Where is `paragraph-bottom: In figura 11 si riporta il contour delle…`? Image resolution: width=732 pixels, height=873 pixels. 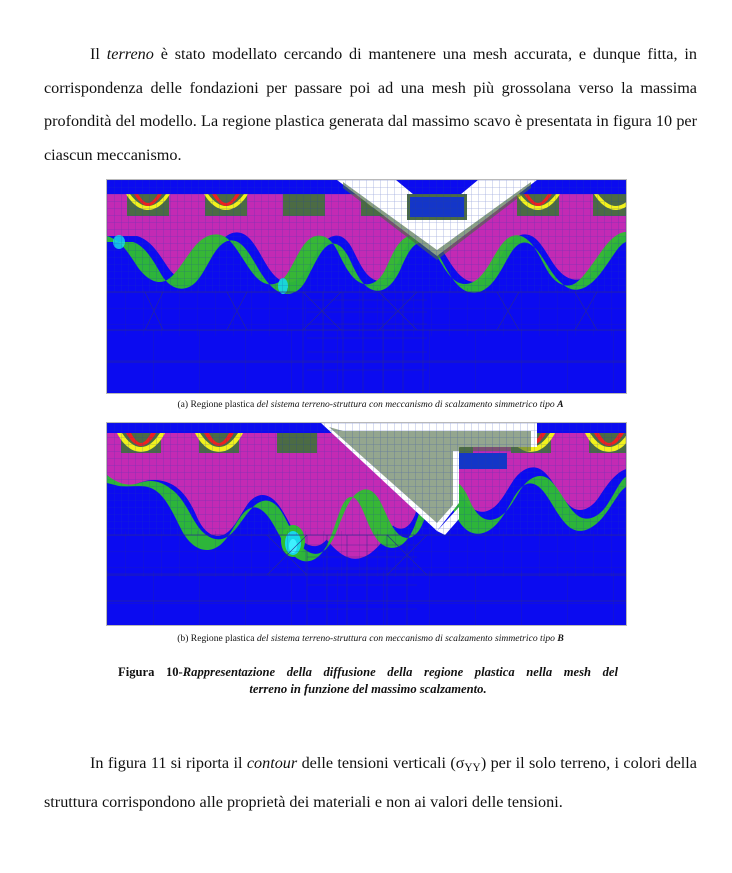
paragraph-bottom: In figura 11 si riporta il contour delle… is located at coordinates (370, 783).